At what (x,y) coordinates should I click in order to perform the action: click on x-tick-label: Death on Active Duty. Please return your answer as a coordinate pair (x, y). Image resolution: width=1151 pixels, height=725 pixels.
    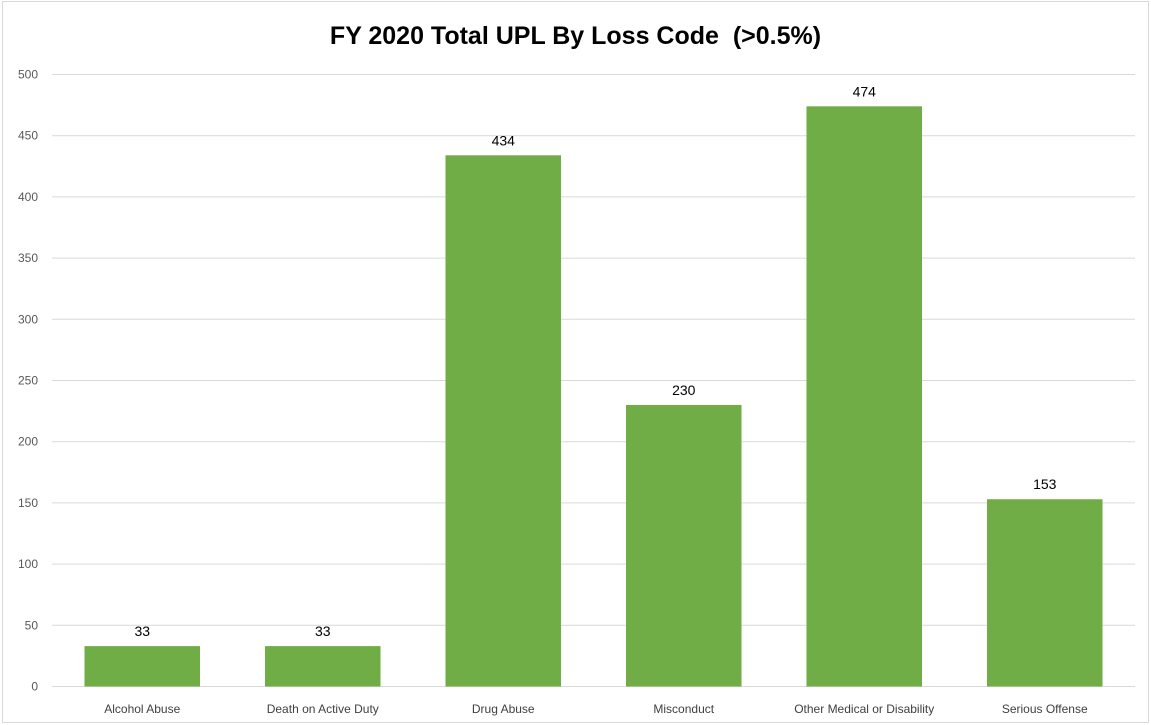
    Looking at the image, I should click on (323, 709).